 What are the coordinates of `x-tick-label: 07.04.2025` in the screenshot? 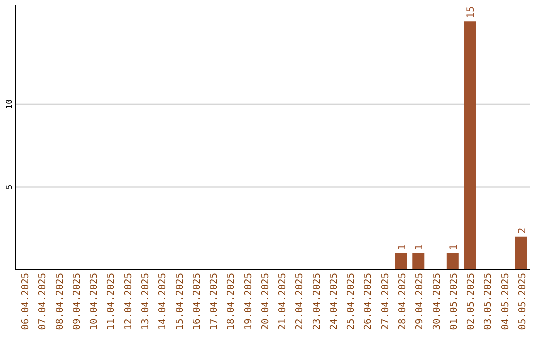 It's located at (43, 301).